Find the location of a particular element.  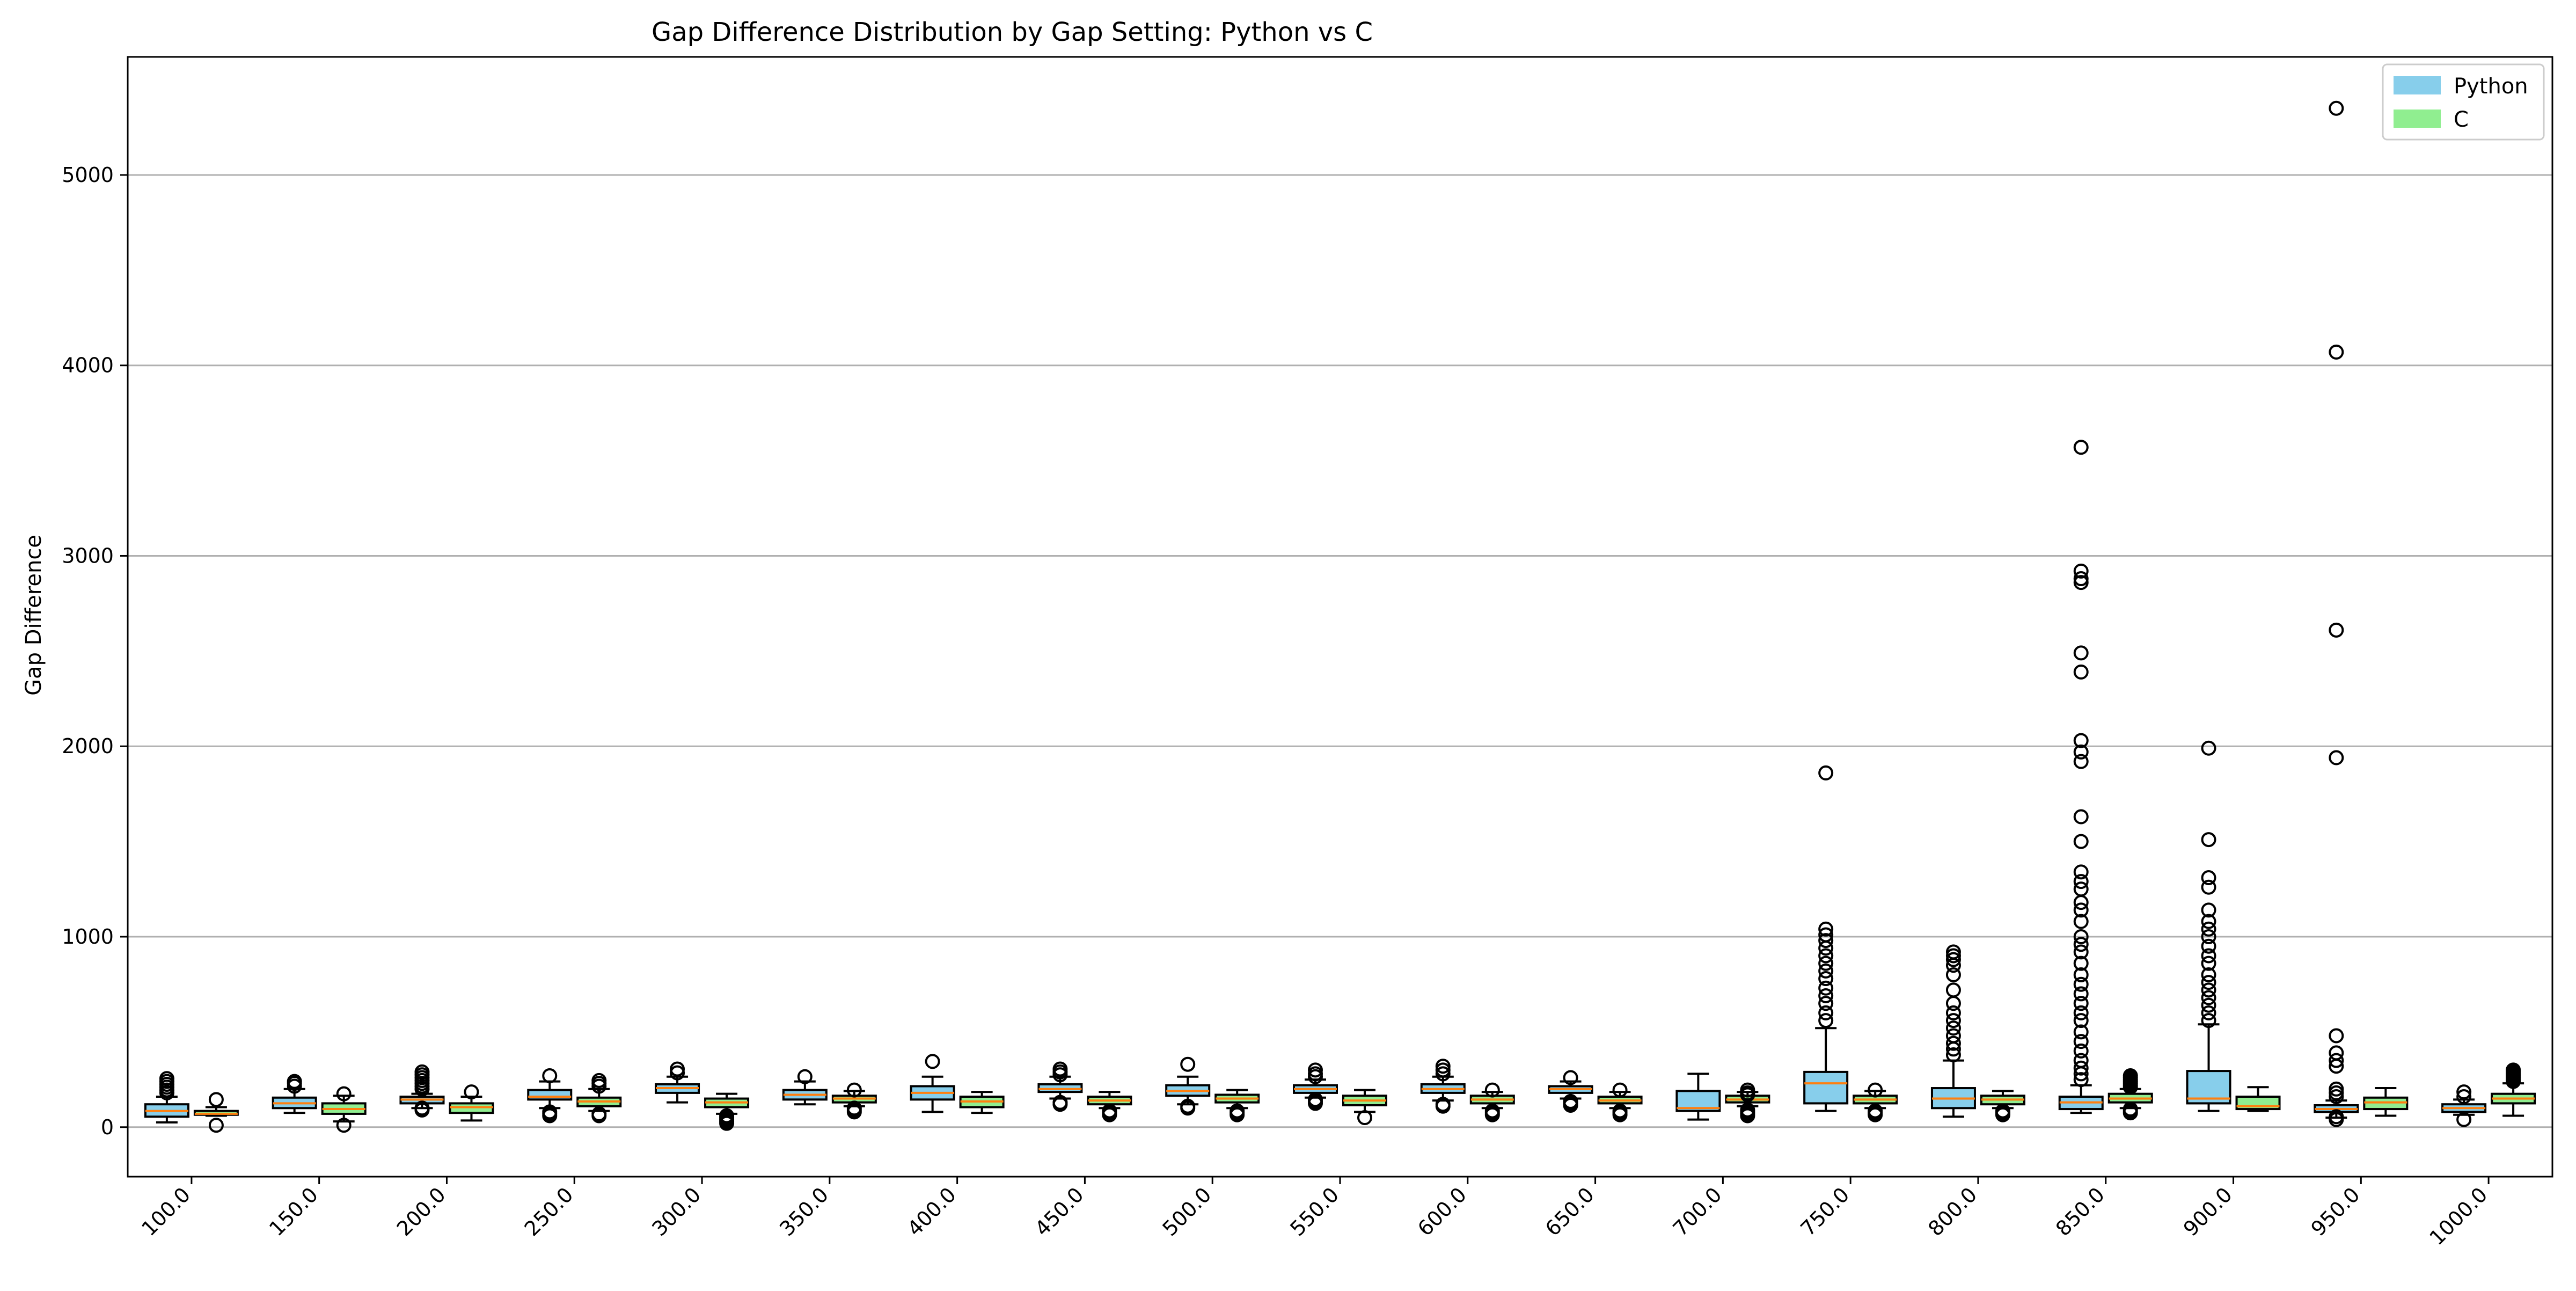

y-tick-label: 1000 is located at coordinates (88, 937).